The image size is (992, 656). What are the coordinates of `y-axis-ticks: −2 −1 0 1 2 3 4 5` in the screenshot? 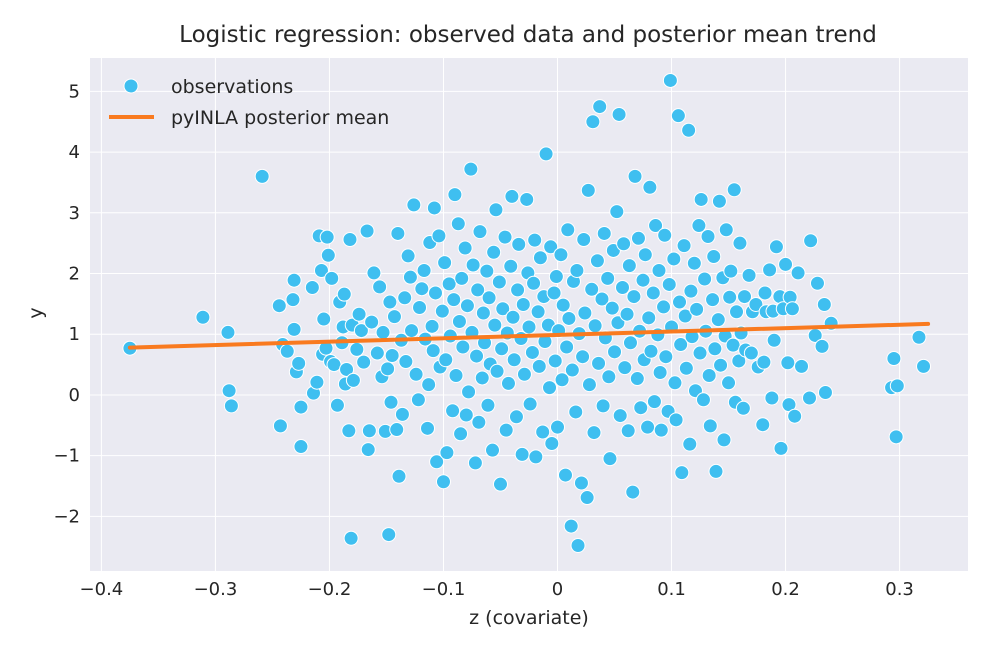 It's located at (66, 304).